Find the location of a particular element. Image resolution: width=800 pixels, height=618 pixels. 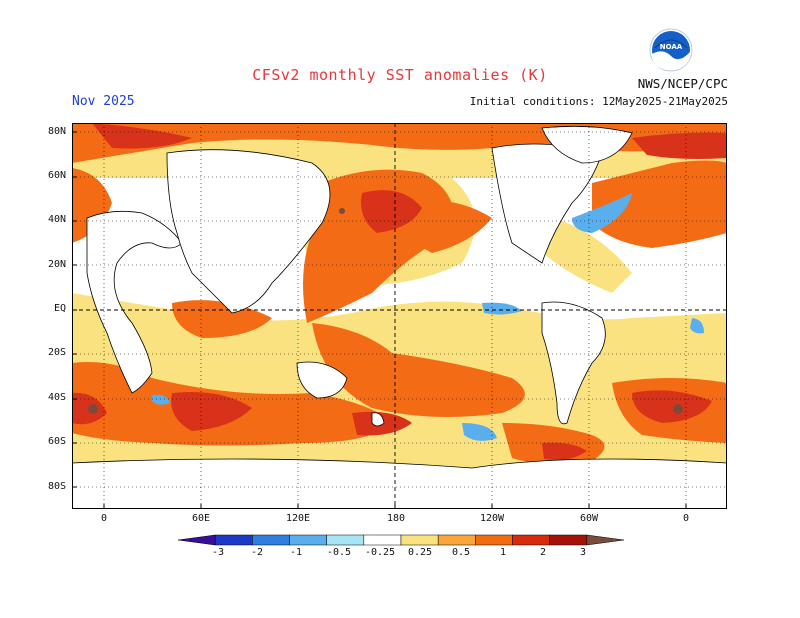

colorbar-label-6: 0.25 is located at coordinates (420, 552).